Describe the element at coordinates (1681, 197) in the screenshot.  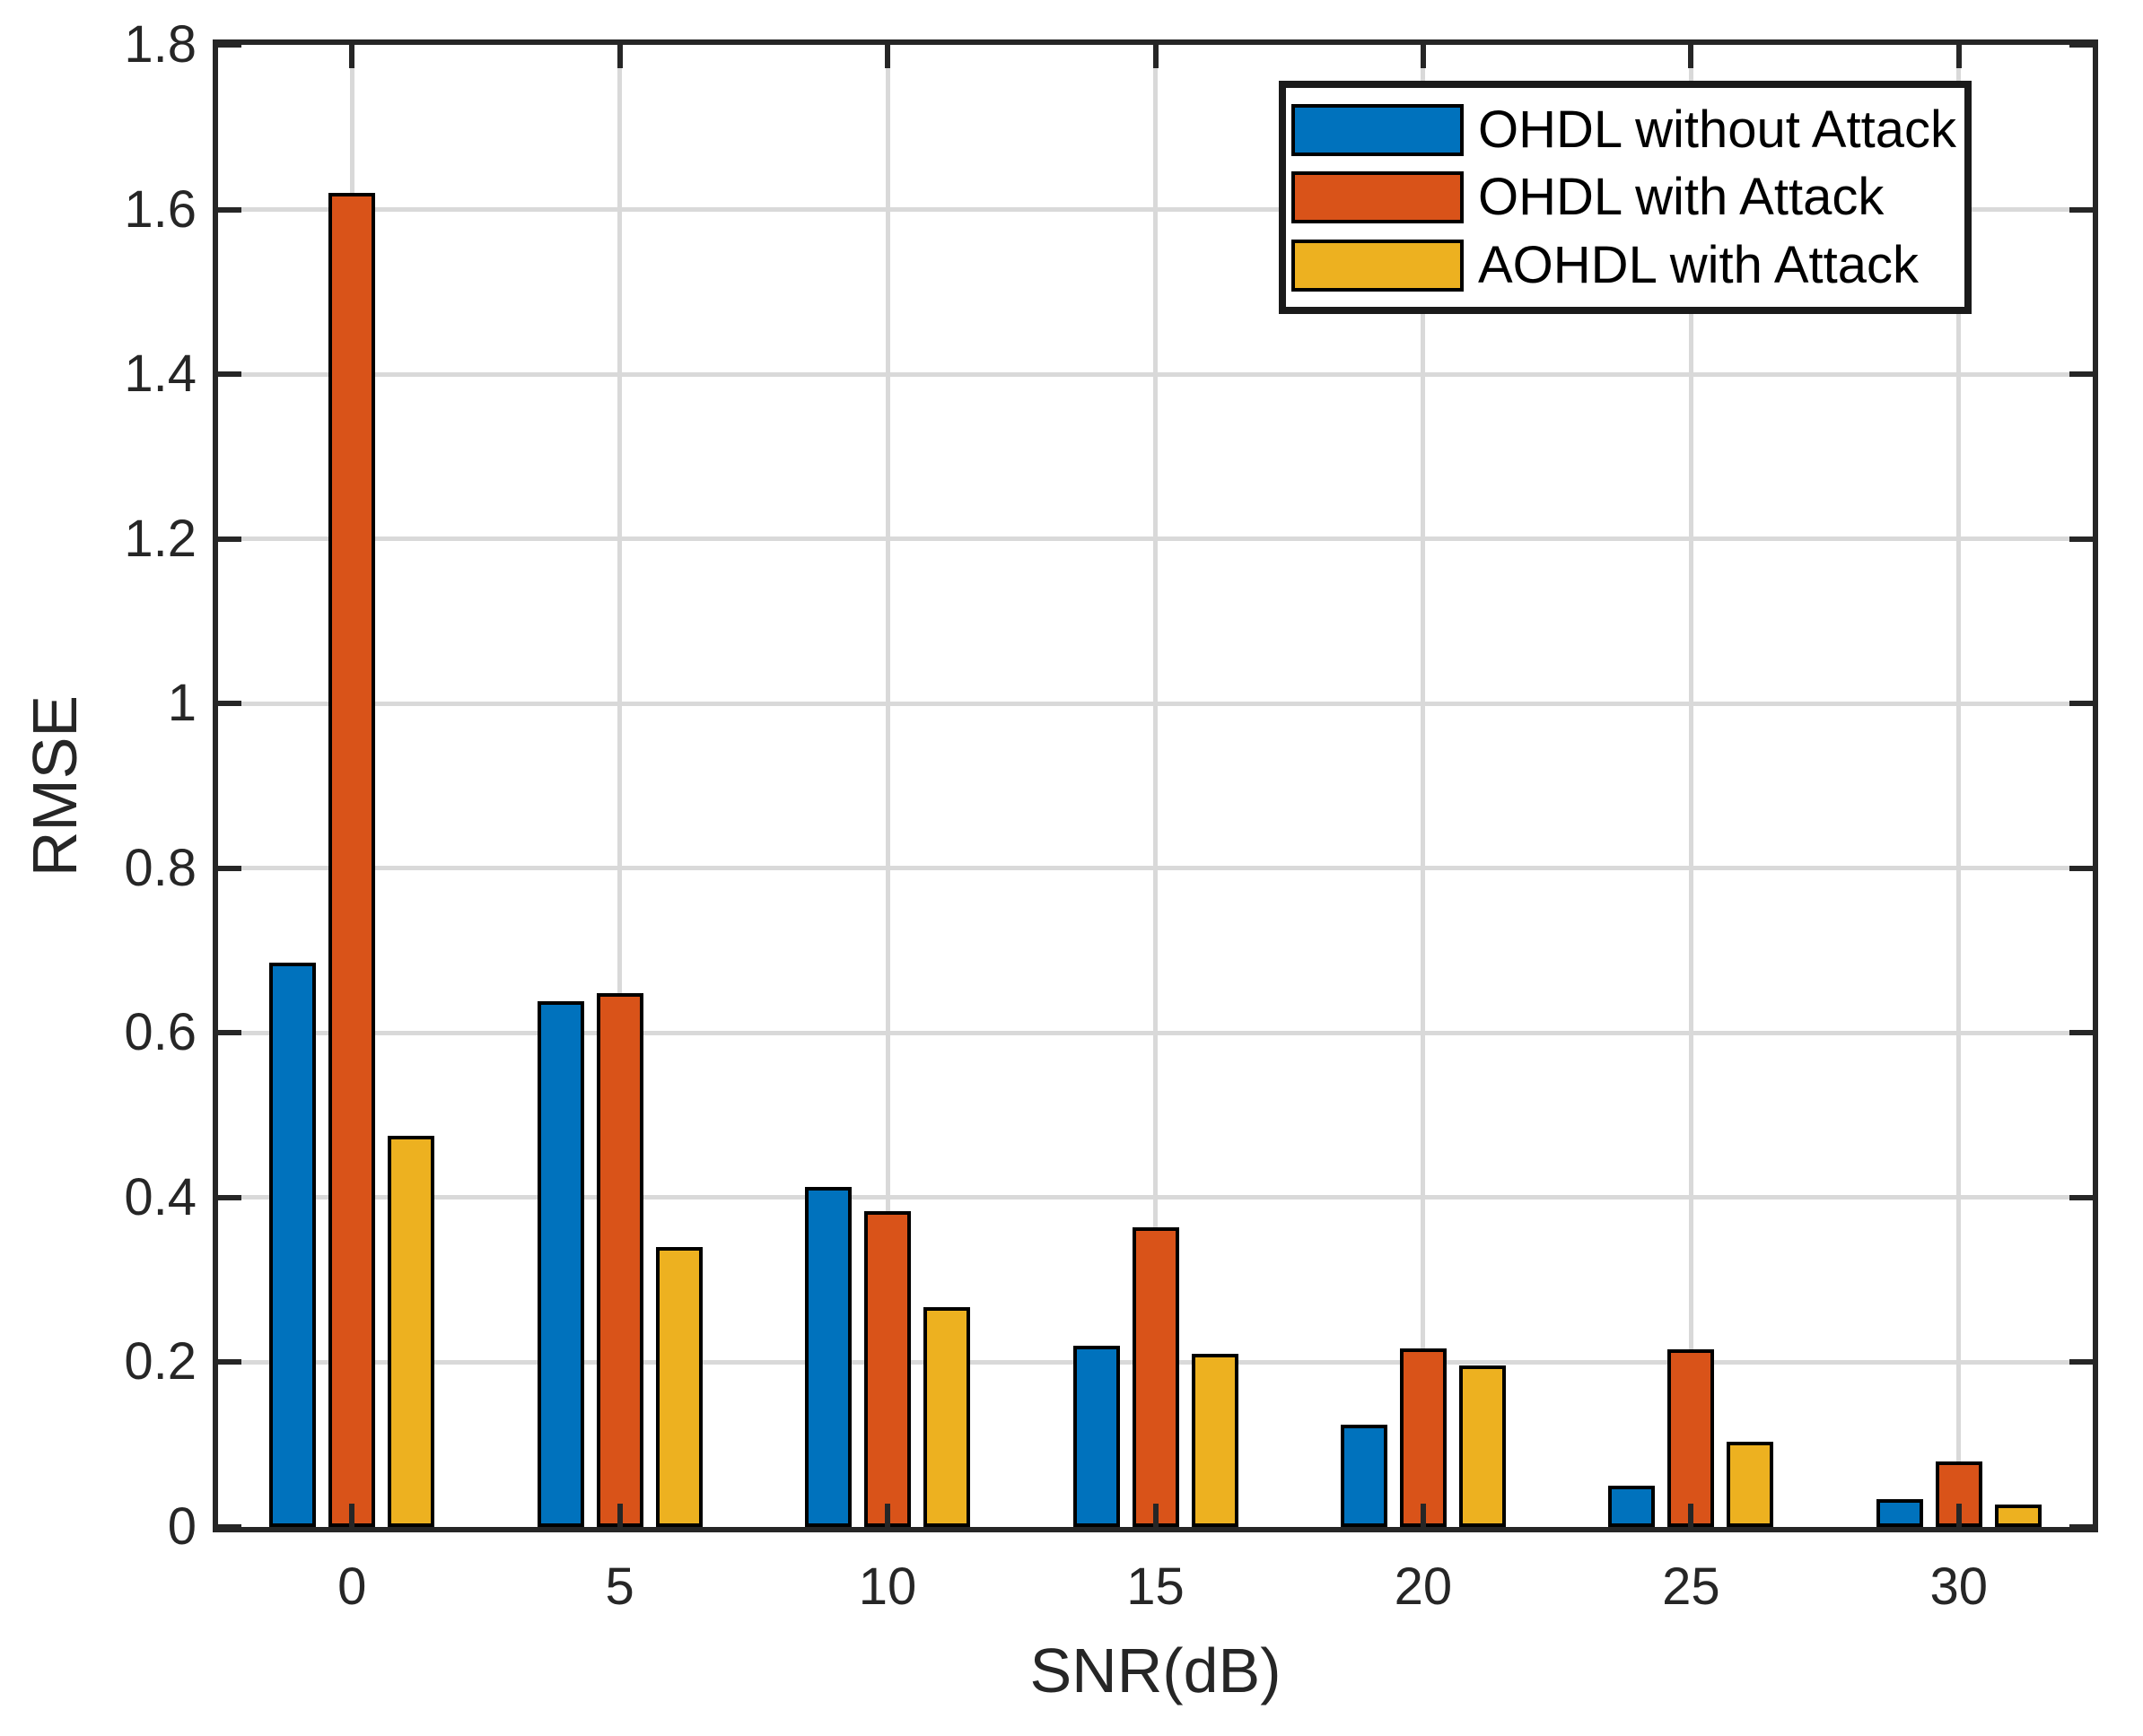
I see `legend-label: OHDL with Attack` at that location.